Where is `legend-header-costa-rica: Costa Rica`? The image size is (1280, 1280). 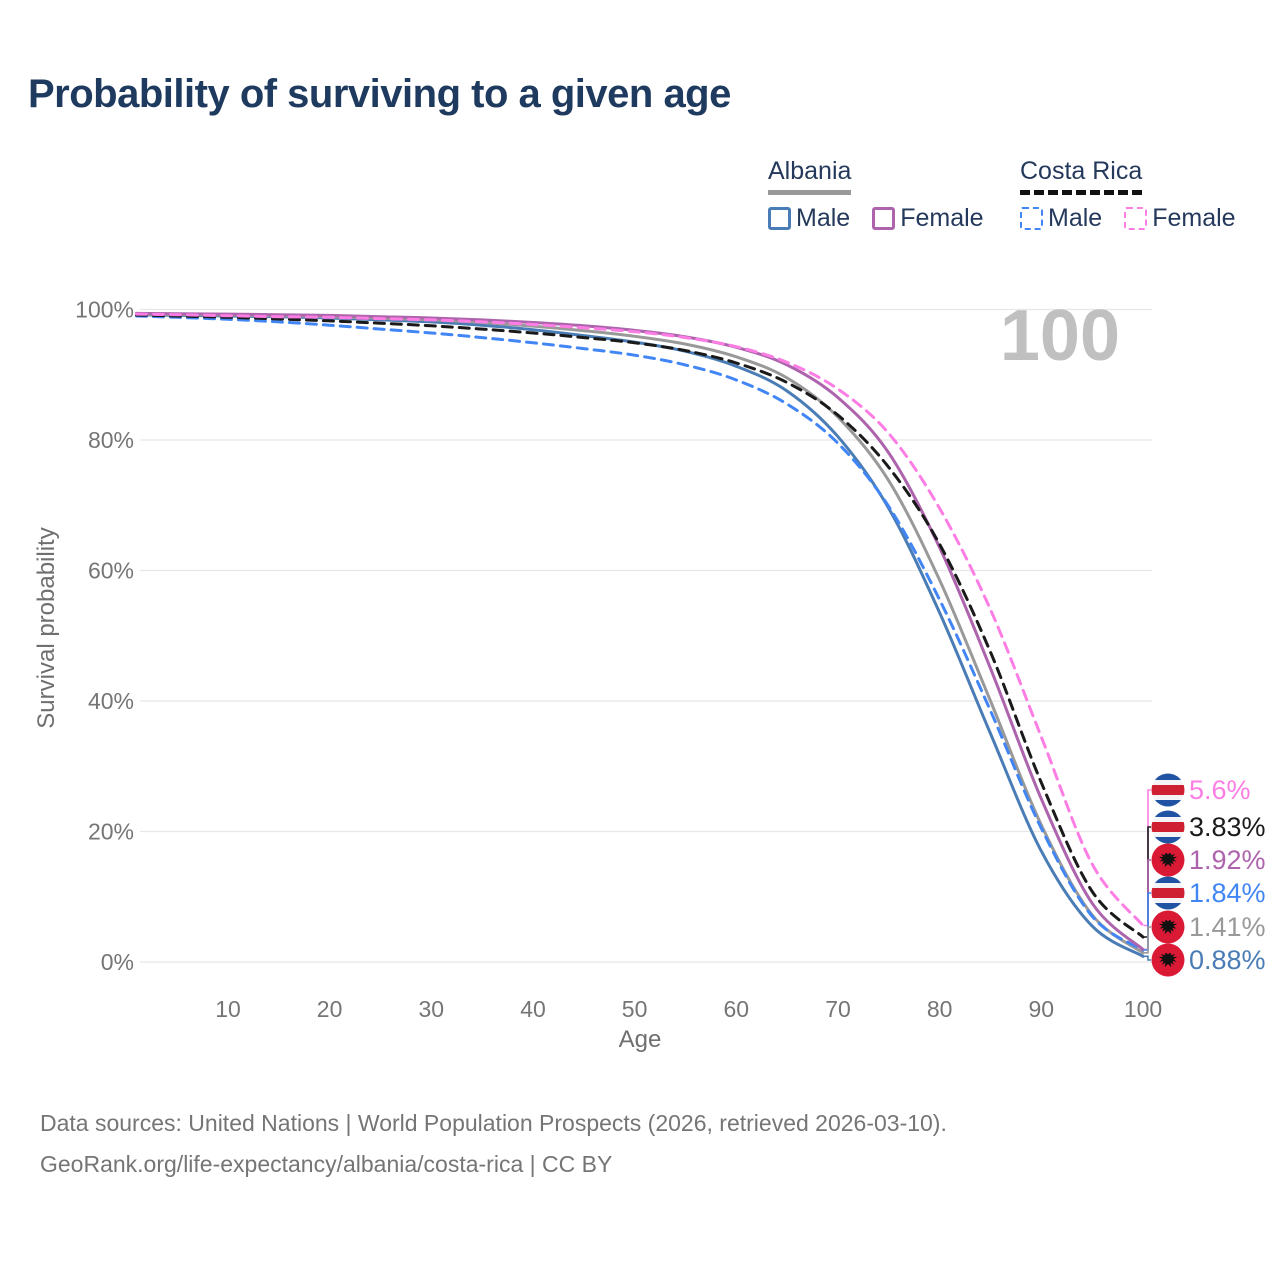
legend-header-costa-rica: Costa Rica is located at coordinates (1081, 176).